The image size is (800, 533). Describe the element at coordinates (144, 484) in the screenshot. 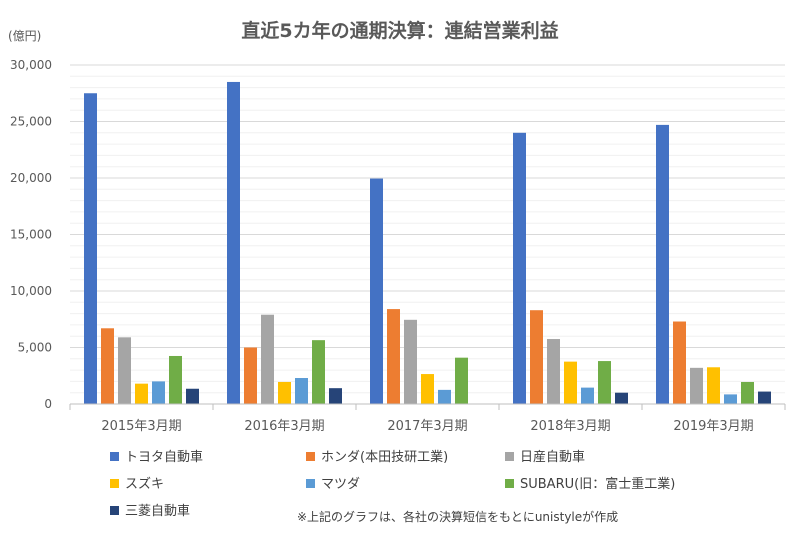

I see `legend-label: スズキ` at that location.